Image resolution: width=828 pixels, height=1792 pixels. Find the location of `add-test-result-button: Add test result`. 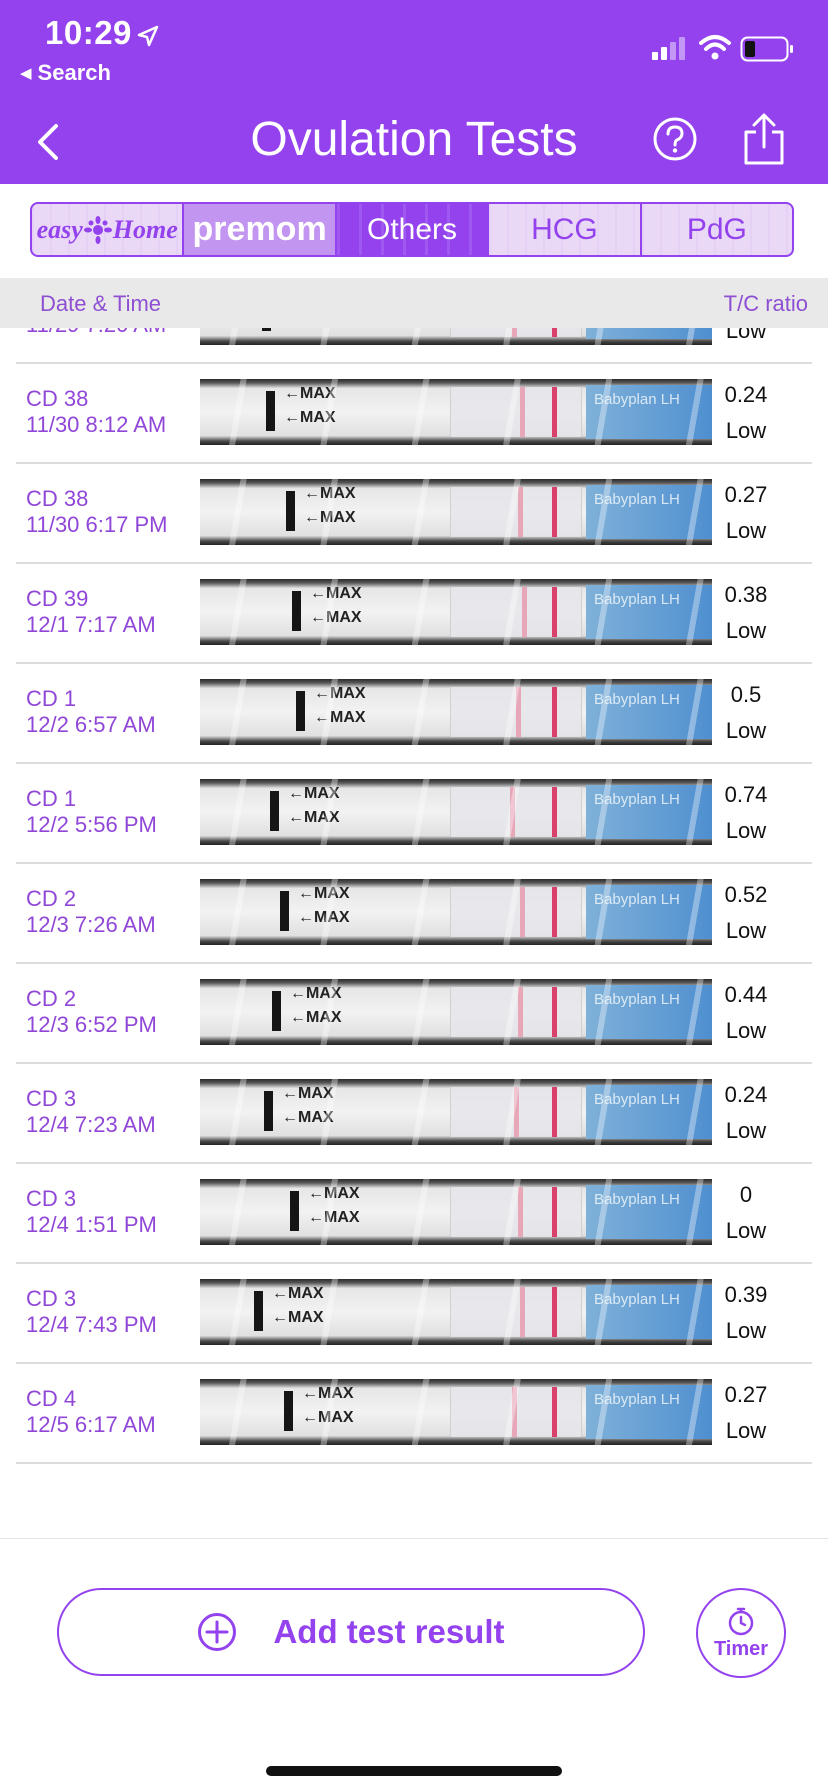

add-test-result-button: Add test result is located at coordinates (351, 1632).